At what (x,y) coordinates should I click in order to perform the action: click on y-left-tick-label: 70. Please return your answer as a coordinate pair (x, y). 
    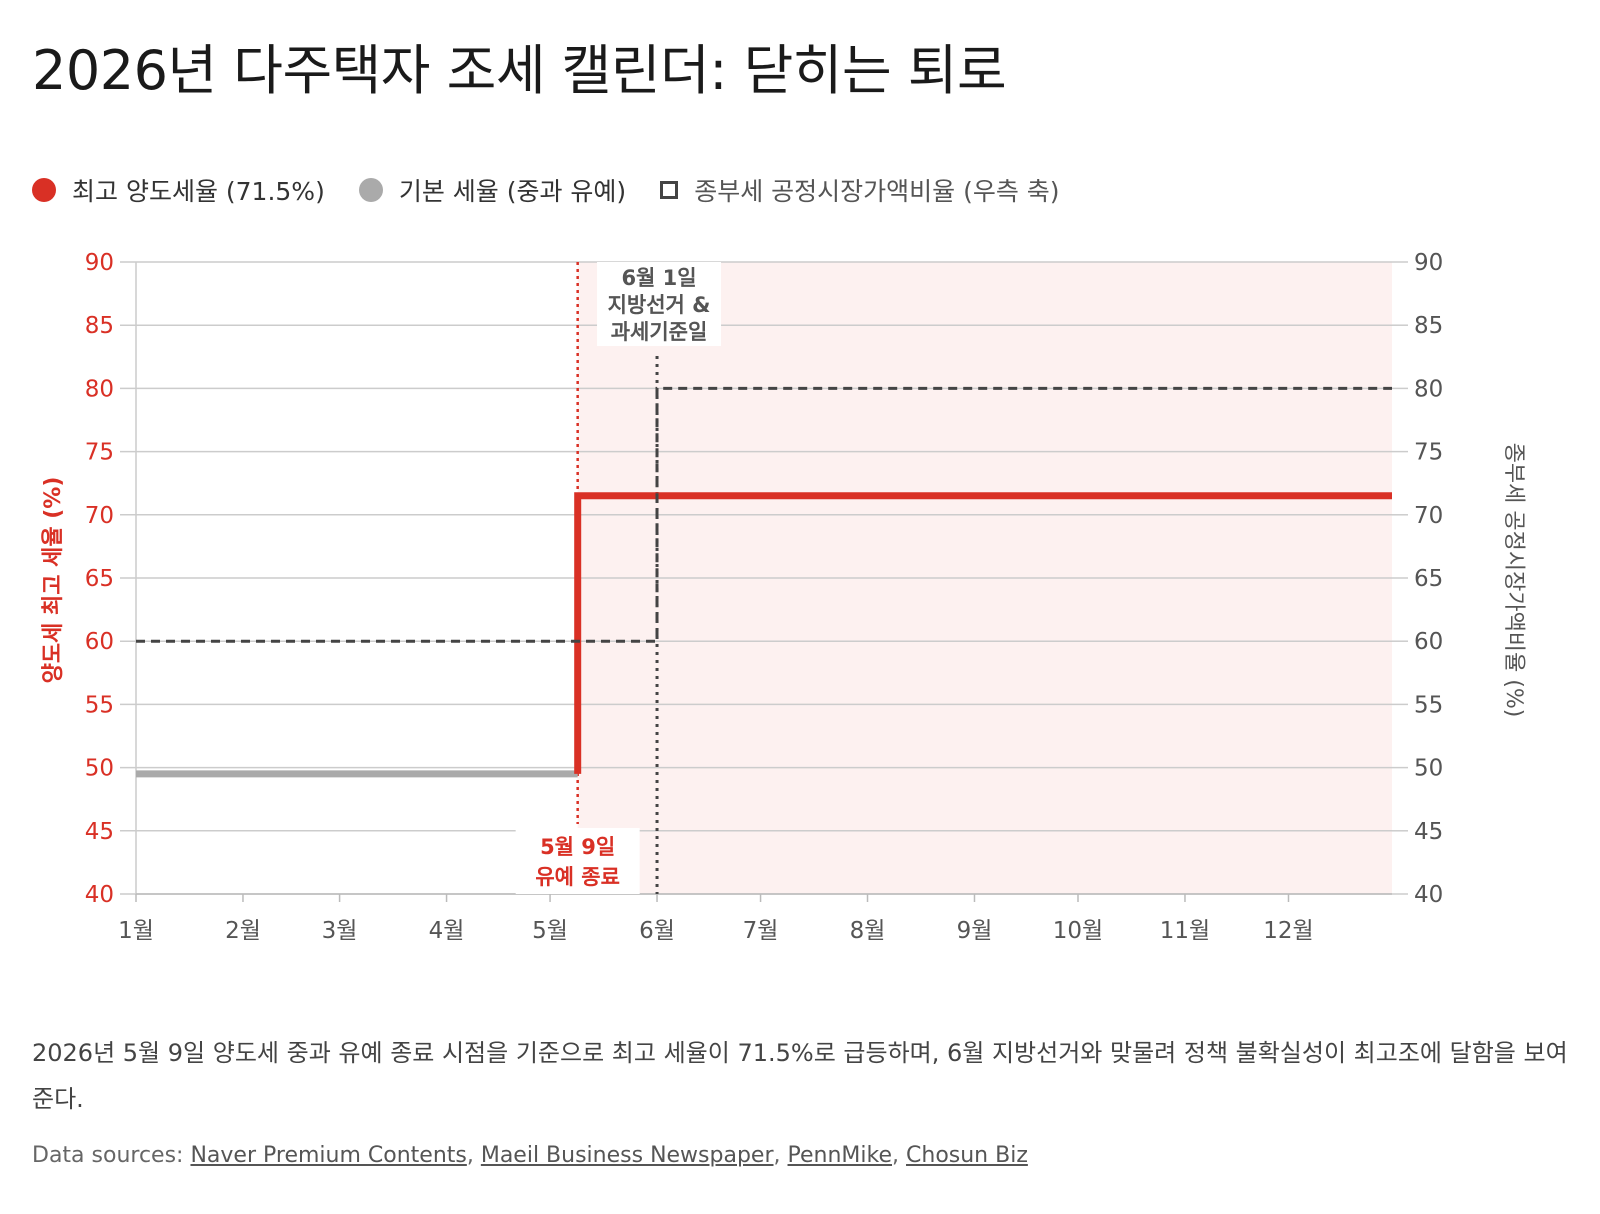
    Looking at the image, I should click on (99, 516).